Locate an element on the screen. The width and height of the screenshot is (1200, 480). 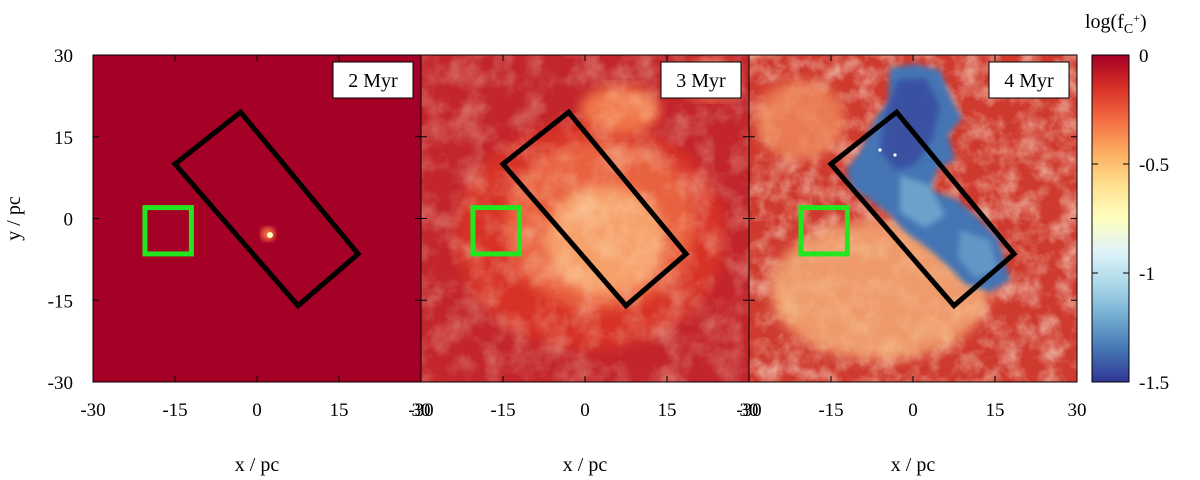
colorbar-tick-label: -0.5 is located at coordinates (1154, 165).